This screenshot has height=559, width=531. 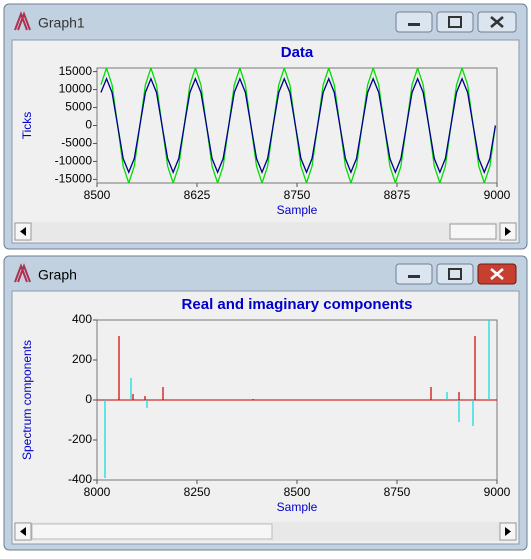 What do you see at coordinates (297, 304) in the screenshot?
I see `chart-title: Real and imaginary components` at bounding box center [297, 304].